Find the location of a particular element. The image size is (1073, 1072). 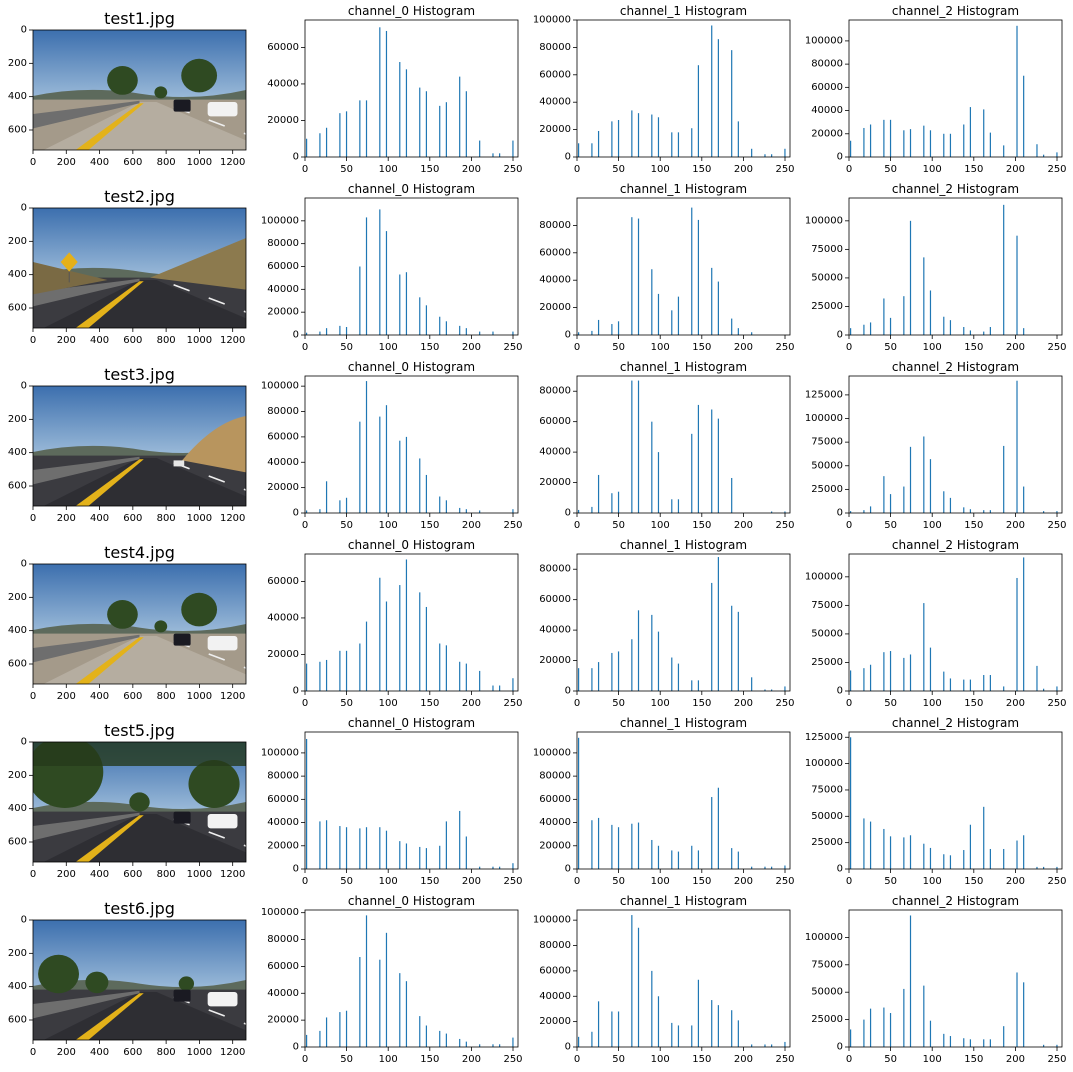

y-tick-label: 60000 is located at coordinates (555, 74).